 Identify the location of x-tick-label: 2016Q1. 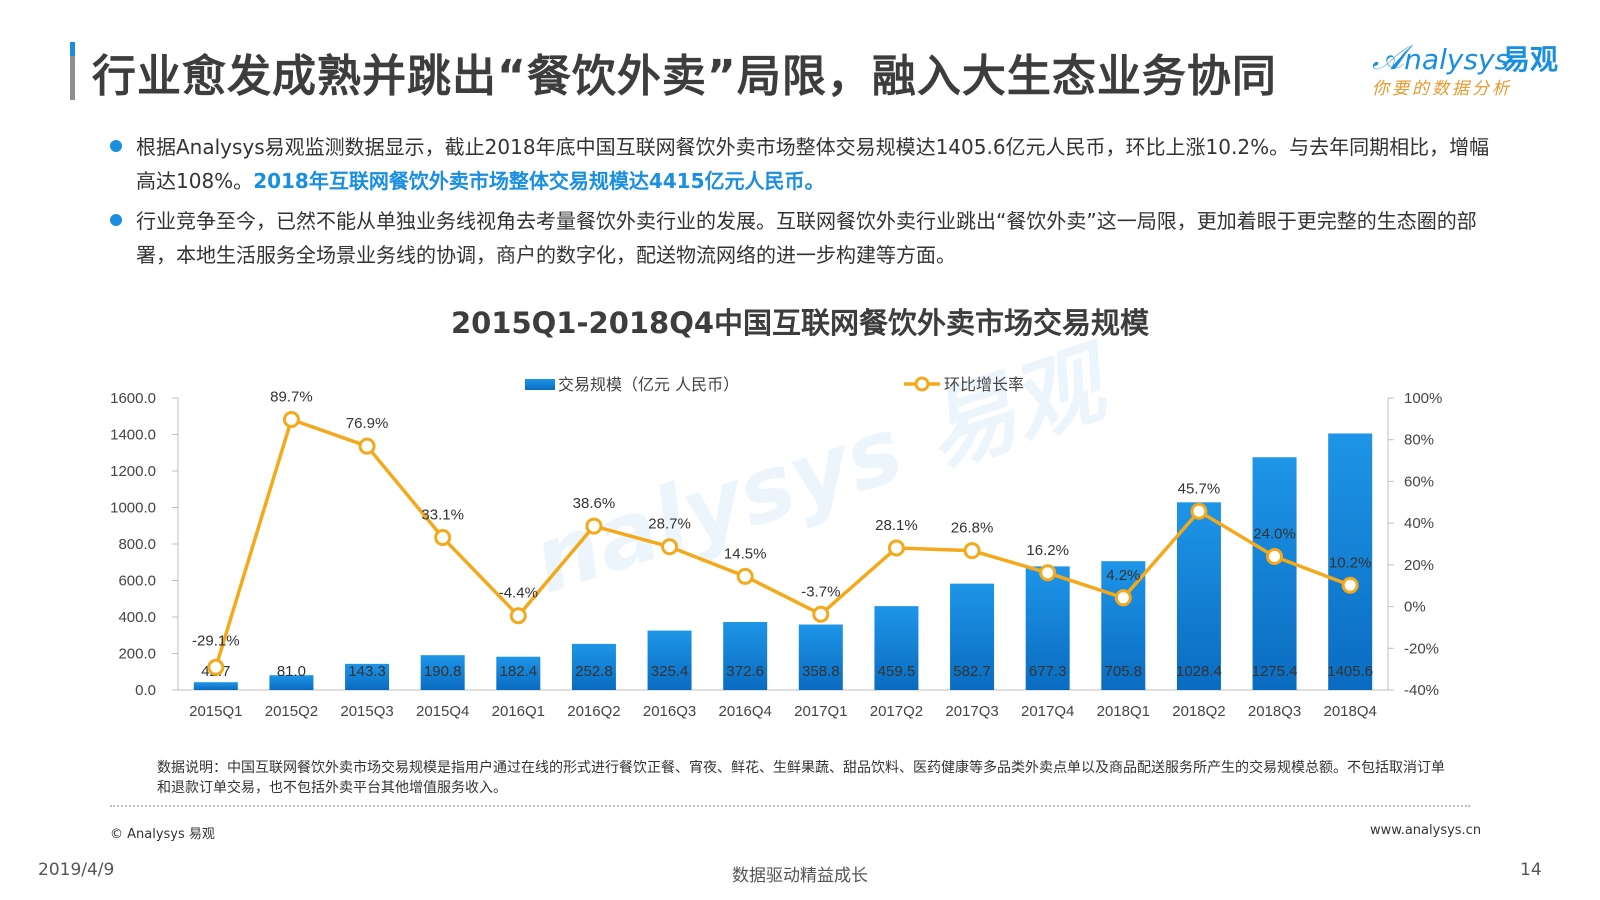
(518, 711).